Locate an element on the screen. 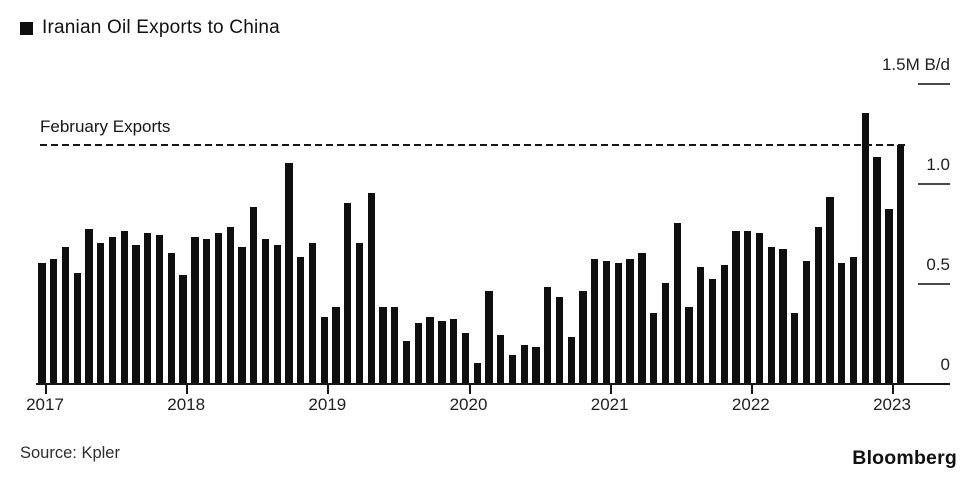 Image resolution: width=974 pixels, height=483 pixels. legend: Iranian Oil Exports to China is located at coordinates (150, 28).